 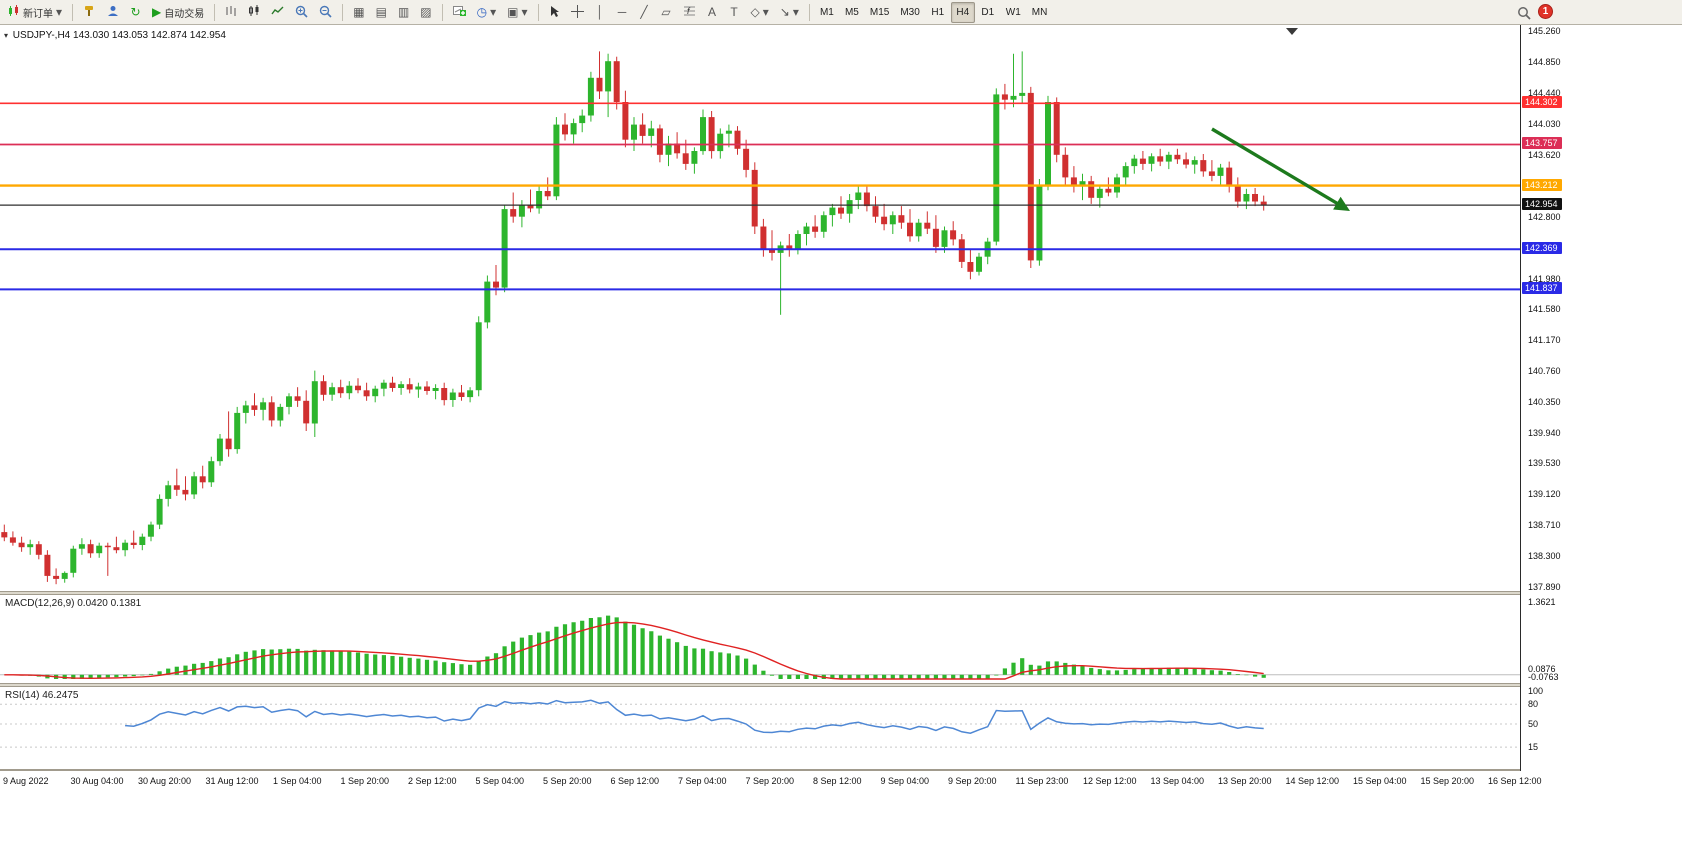 I want to click on price-tick-label: 141.170, so click(x=1544, y=339).